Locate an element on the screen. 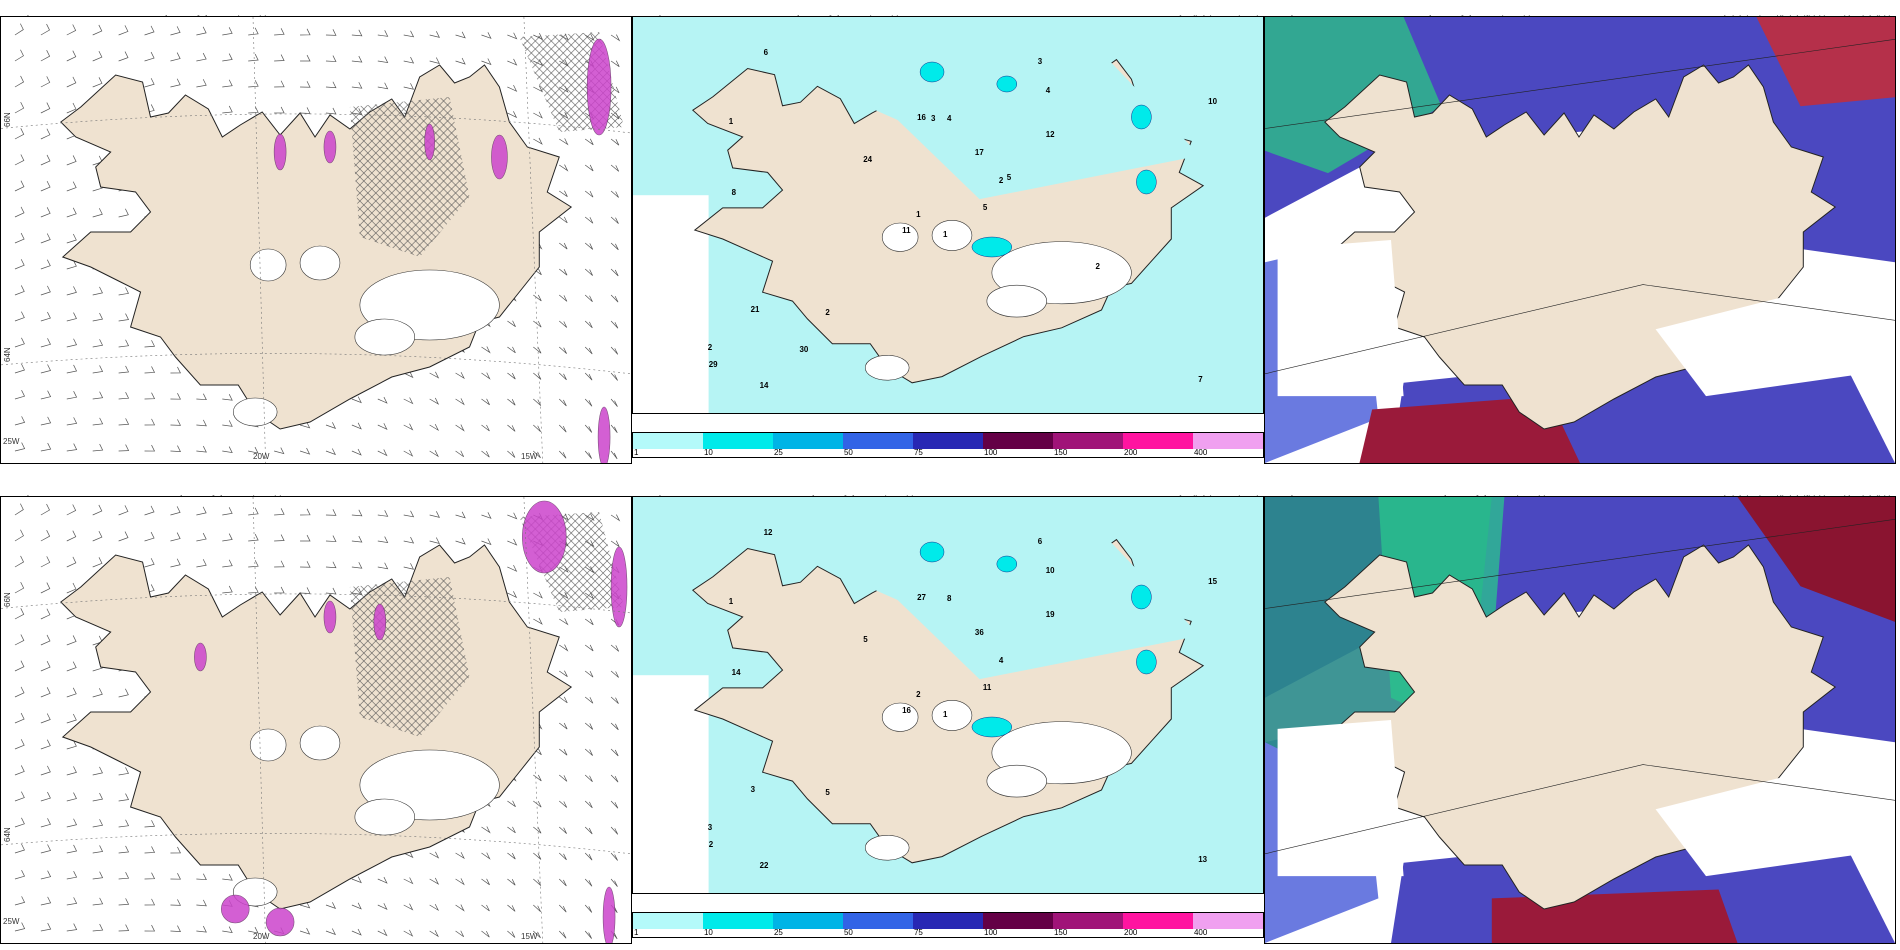  precip-value-label: 14 is located at coordinates (764, 385).